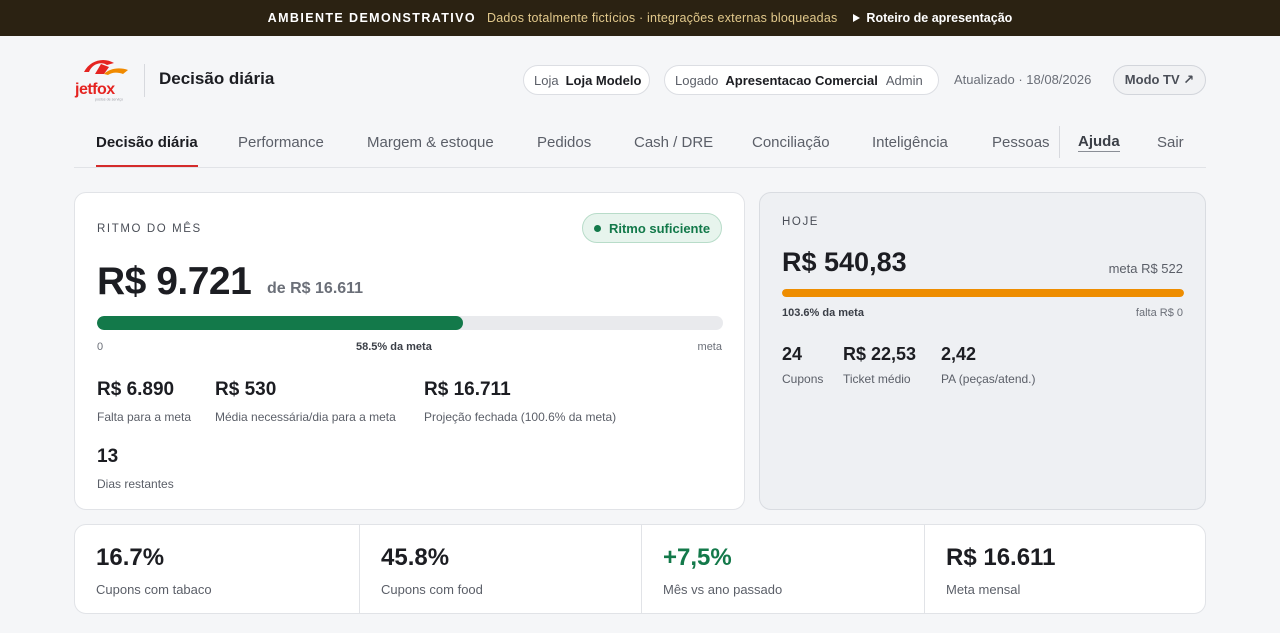 This screenshot has width=1280, height=633. What do you see at coordinates (467, 389) in the screenshot?
I see `metric-value: R$ 16.711` at bounding box center [467, 389].